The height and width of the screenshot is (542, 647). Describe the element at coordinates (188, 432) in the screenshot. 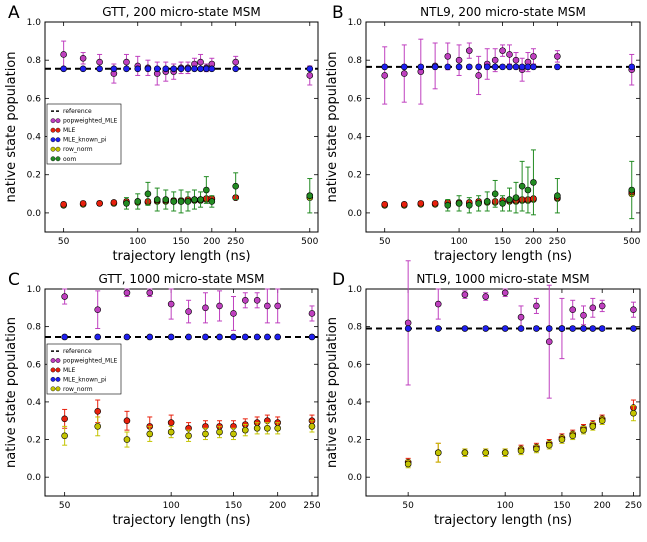

I see `series-row-norm` at that location.